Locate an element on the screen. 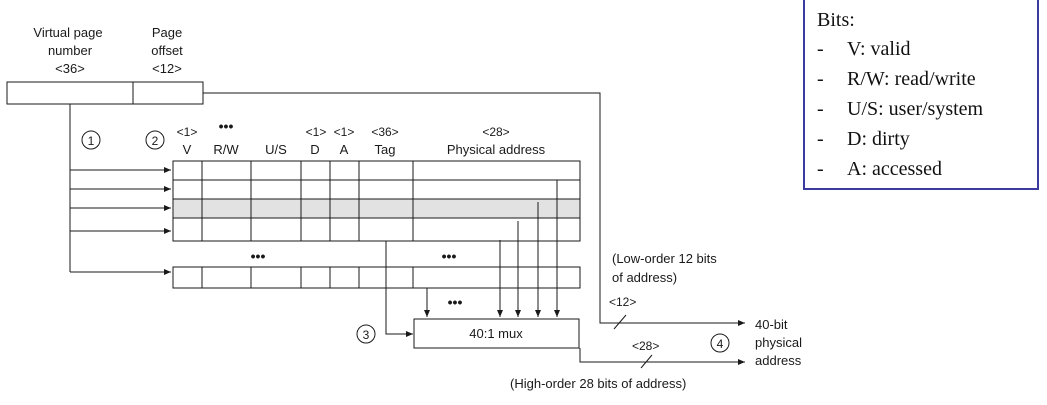 This screenshot has width=1047, height=405. phys-addr-label-3: address is located at coordinates (778, 360).